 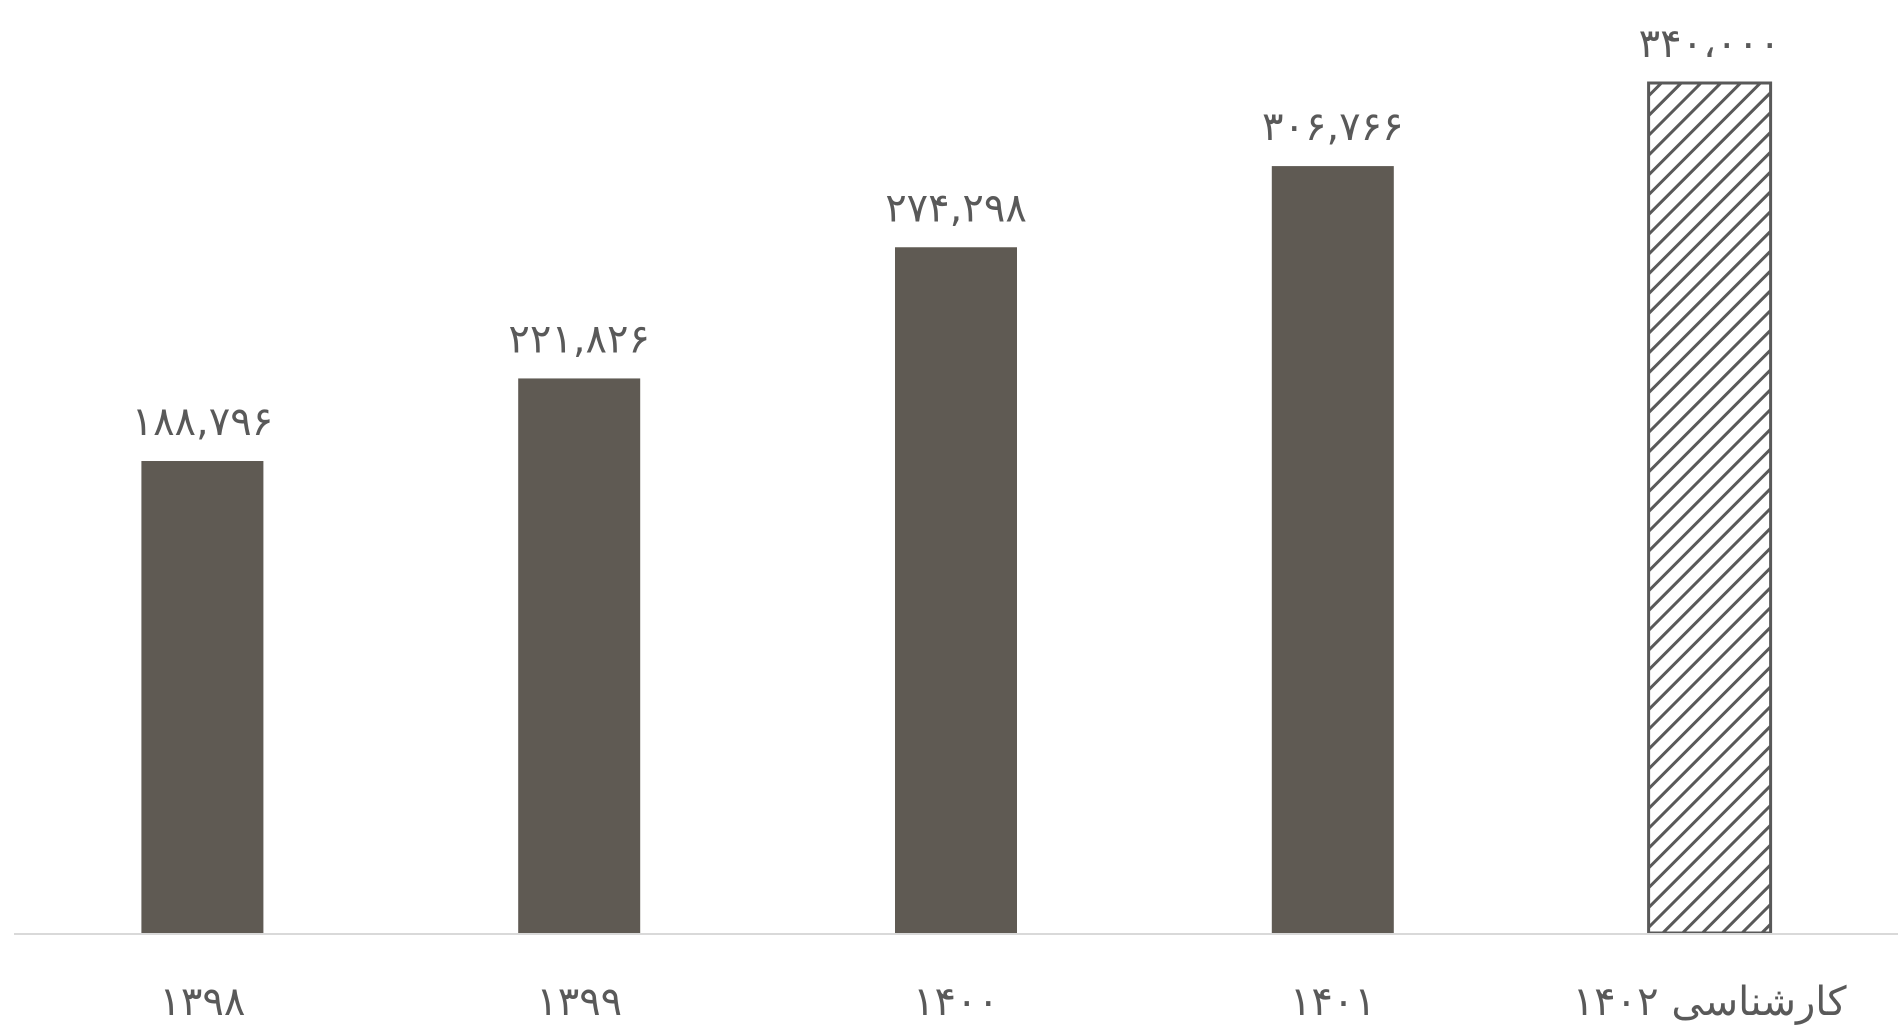 I want to click on x-tick-label-5: کارشناسی ۱۴۰۲, so click(x=1710, y=1002).